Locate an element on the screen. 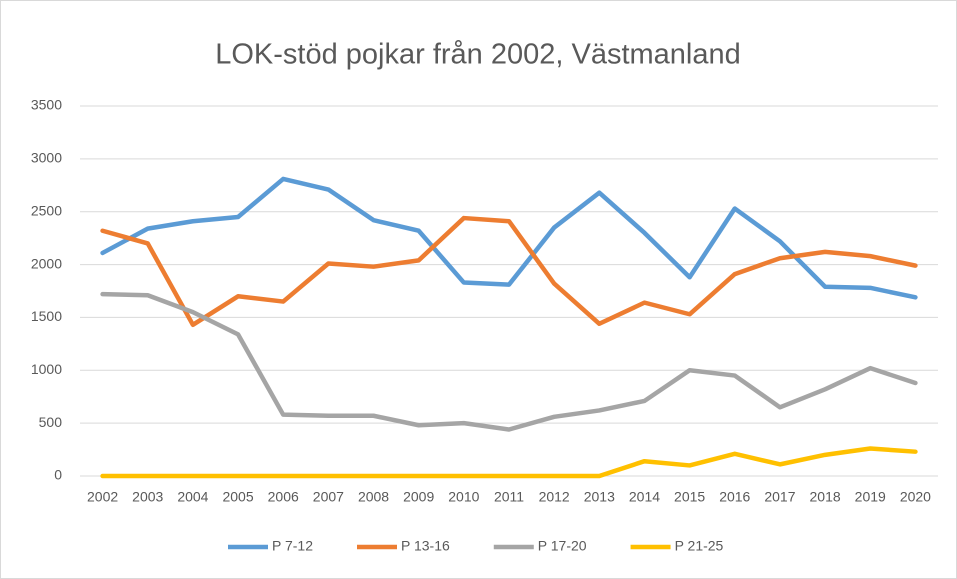  x-tick-label: 2017 is located at coordinates (779, 497).